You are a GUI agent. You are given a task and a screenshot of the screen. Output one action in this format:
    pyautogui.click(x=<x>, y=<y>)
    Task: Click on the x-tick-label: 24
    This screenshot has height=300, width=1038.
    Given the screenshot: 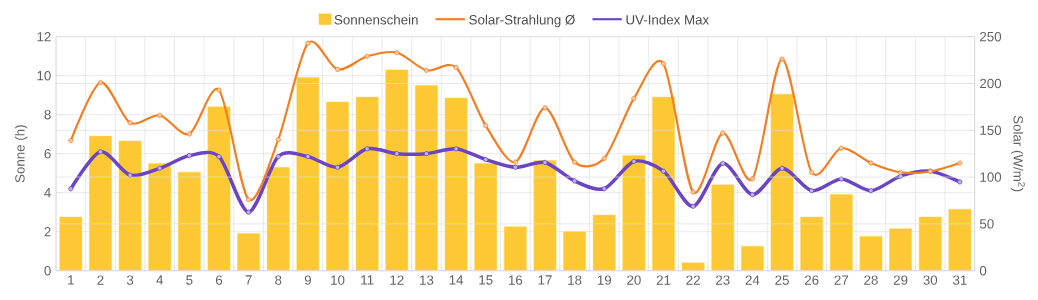 What is the action you would take?
    pyautogui.click(x=752, y=280)
    